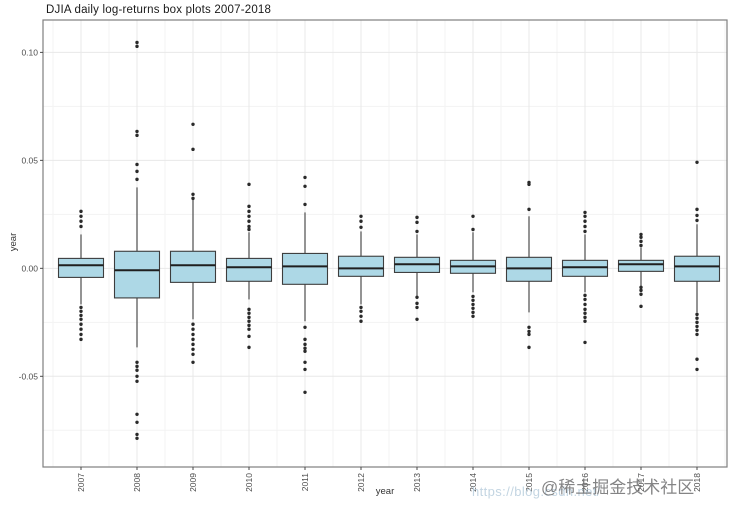 This screenshot has width=733, height=509. Describe the element at coordinates (29, 268) in the screenshot. I see `y-tick-label: 0.00` at that location.